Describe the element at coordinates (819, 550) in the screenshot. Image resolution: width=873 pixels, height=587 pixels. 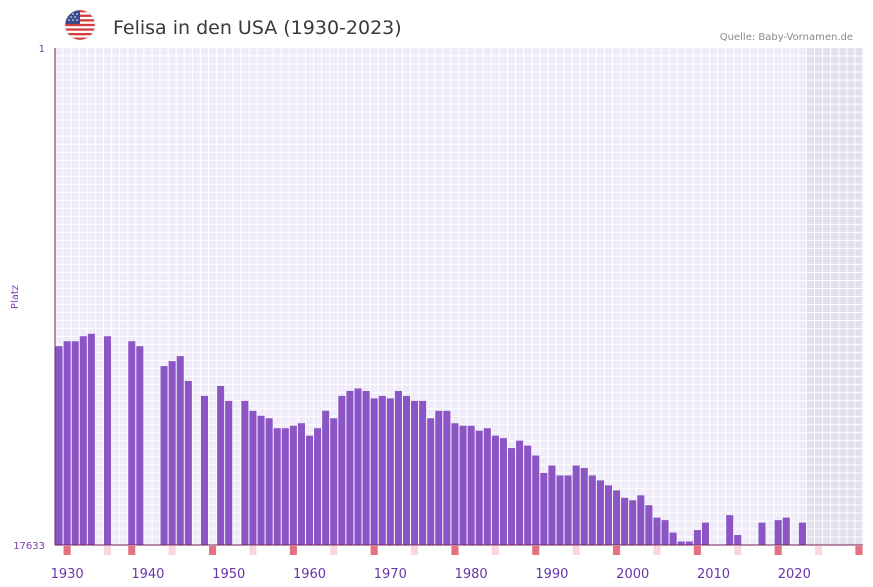
I see `marker-2023` at that location.